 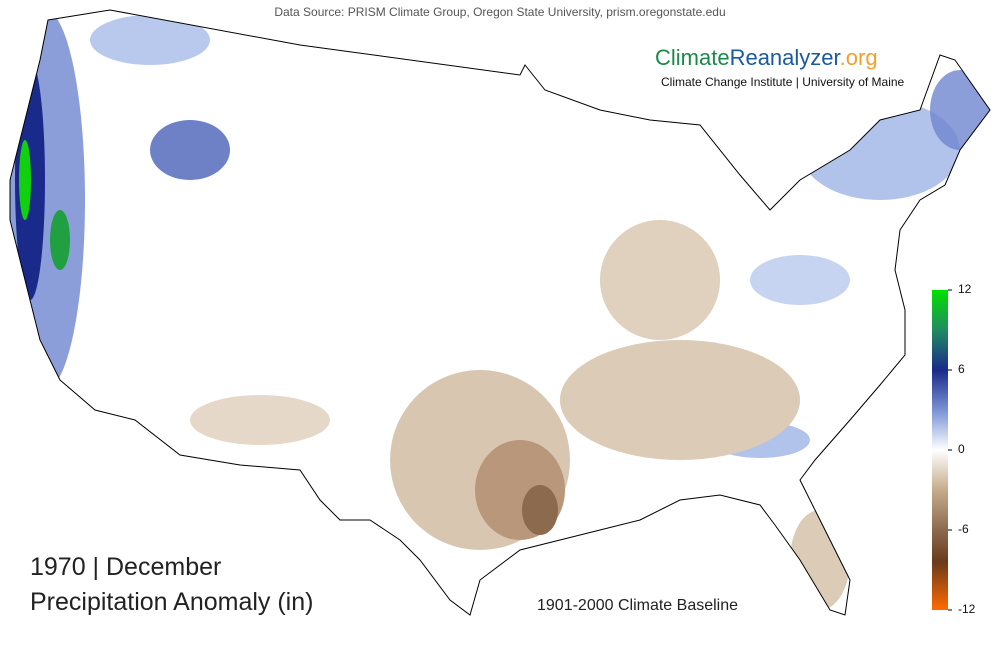 I want to click on baseline-note: 1901-2000 Climate Baseline, so click(x=637, y=605).